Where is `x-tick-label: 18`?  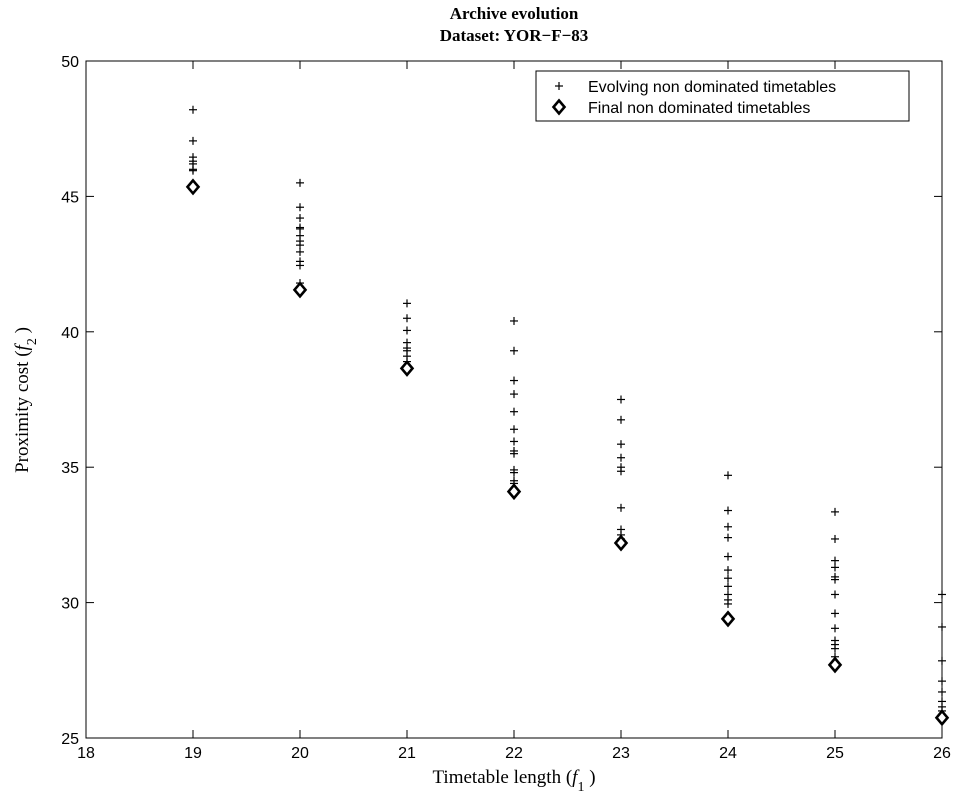 x-tick-label: 18 is located at coordinates (86, 753).